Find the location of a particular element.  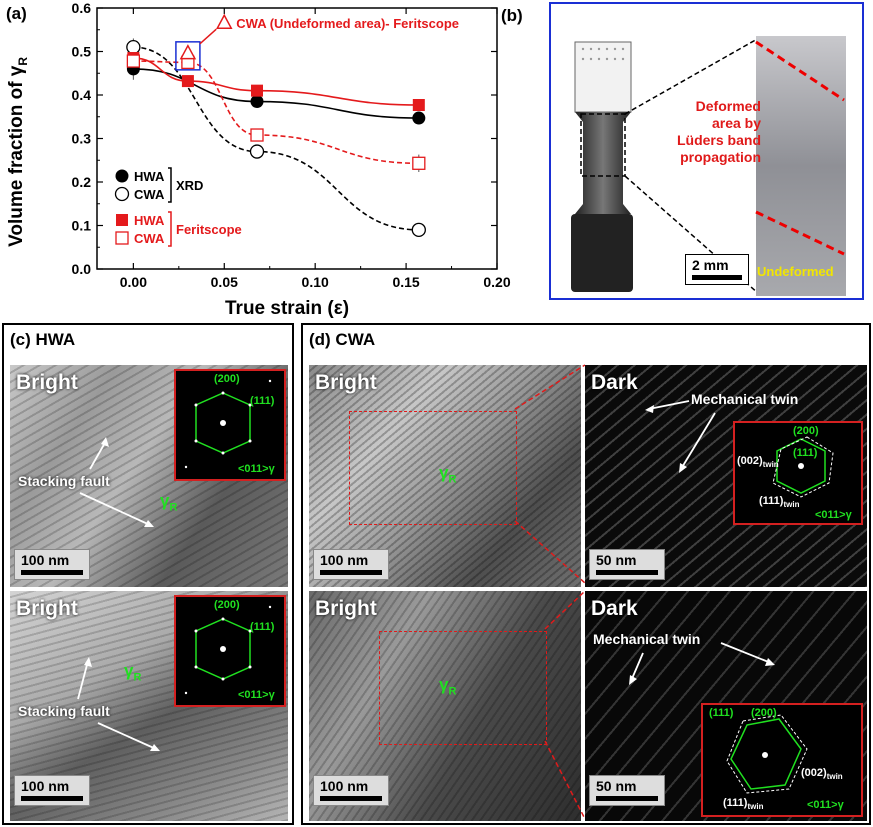

cwa-top-bright-mode: Bright is located at coordinates (346, 382).